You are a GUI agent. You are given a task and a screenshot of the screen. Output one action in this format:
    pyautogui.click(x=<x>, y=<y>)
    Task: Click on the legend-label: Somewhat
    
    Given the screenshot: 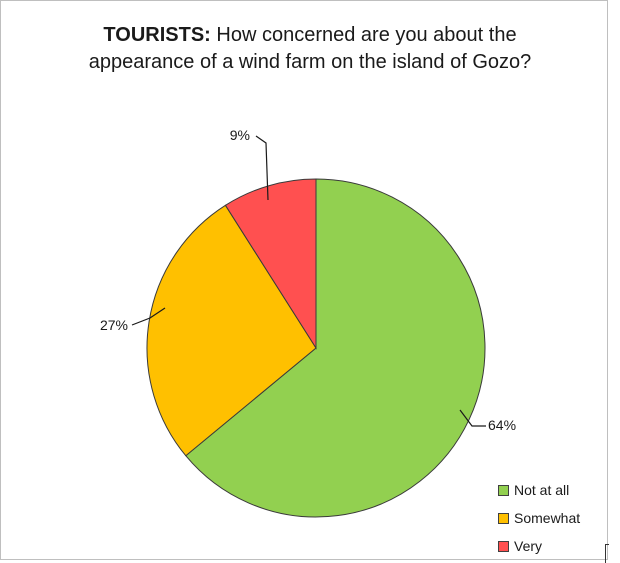 What is the action you would take?
    pyautogui.click(x=547, y=518)
    